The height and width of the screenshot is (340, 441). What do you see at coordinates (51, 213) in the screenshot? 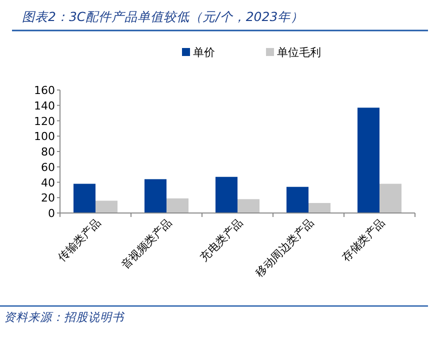
I see `y-tick-label: 0` at bounding box center [51, 213].